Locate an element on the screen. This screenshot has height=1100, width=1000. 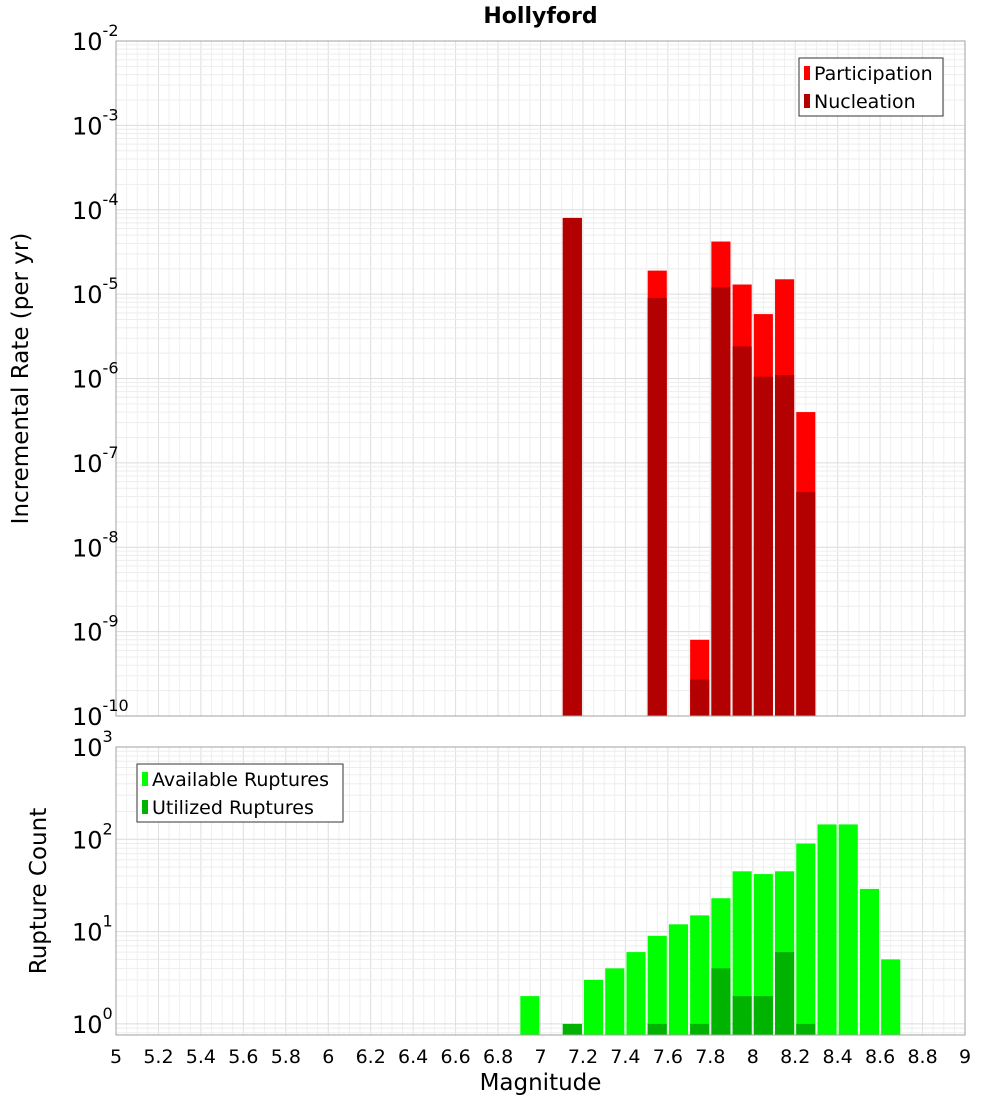
x-tick-label: 7.4 is located at coordinates (625, 1057).